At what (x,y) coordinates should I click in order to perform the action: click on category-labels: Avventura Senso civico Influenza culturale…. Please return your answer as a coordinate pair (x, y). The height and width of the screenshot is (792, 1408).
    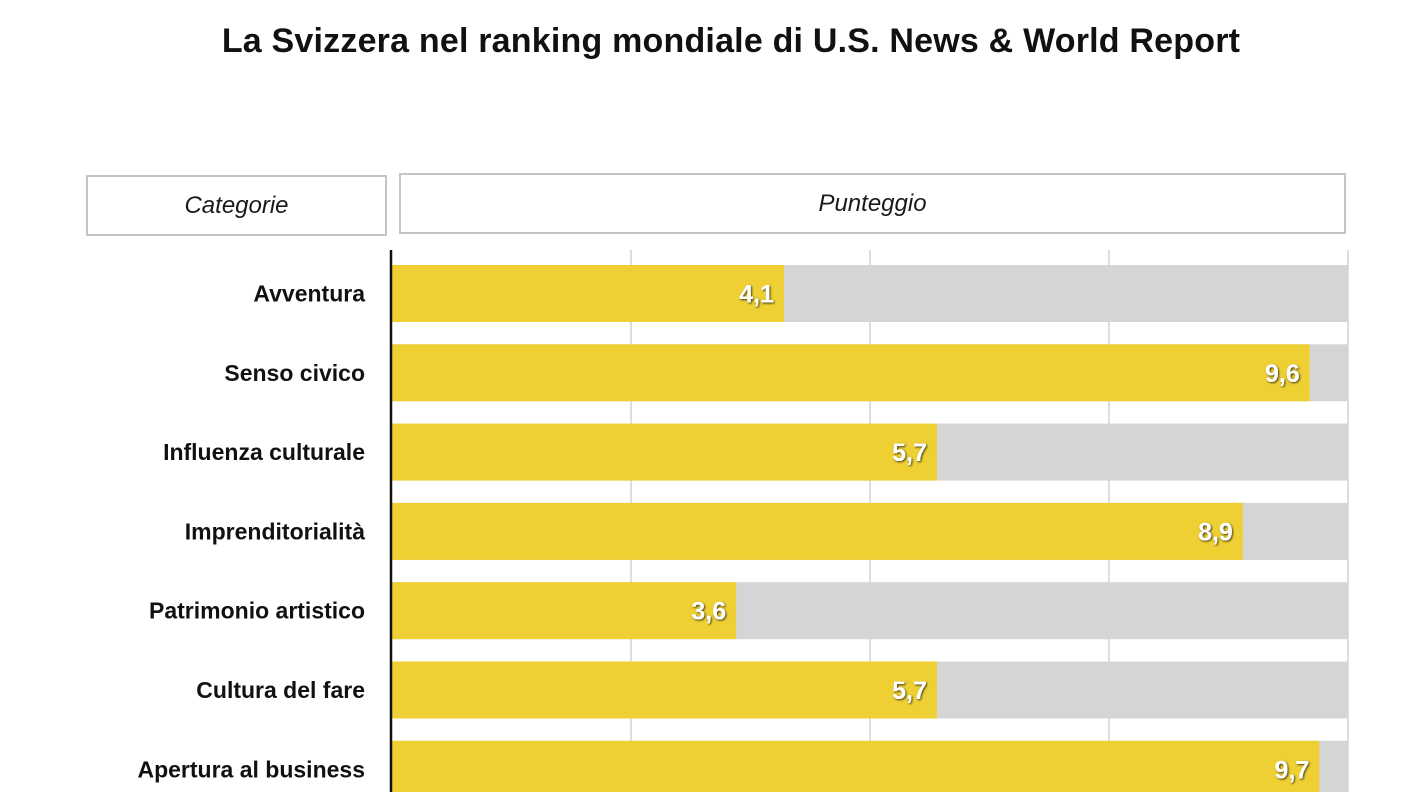
    Looking at the image, I should click on (251, 532).